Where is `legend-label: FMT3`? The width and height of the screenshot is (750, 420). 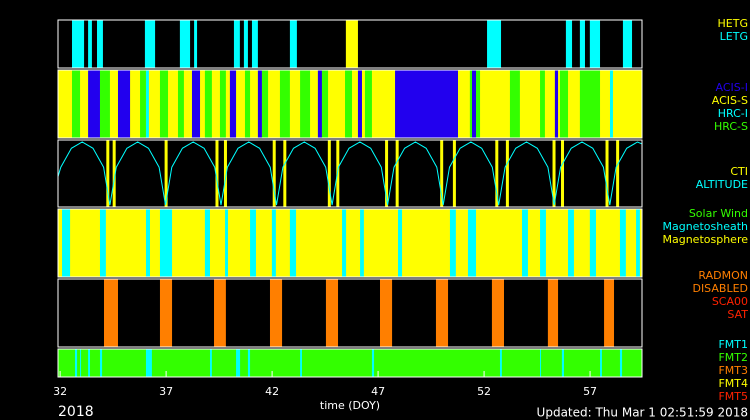
legend-label: FMT3 is located at coordinates (733, 370).